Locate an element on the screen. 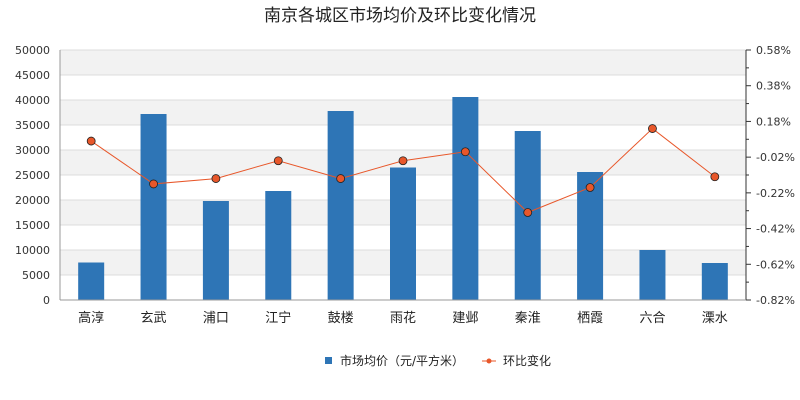 The height and width of the screenshot is (400, 800). category-labels: 高淳 玄武 浦口 江宁 鼓楼 雨花 建邺 秦淮 栖霞 六合 溧水 is located at coordinates (403, 318).